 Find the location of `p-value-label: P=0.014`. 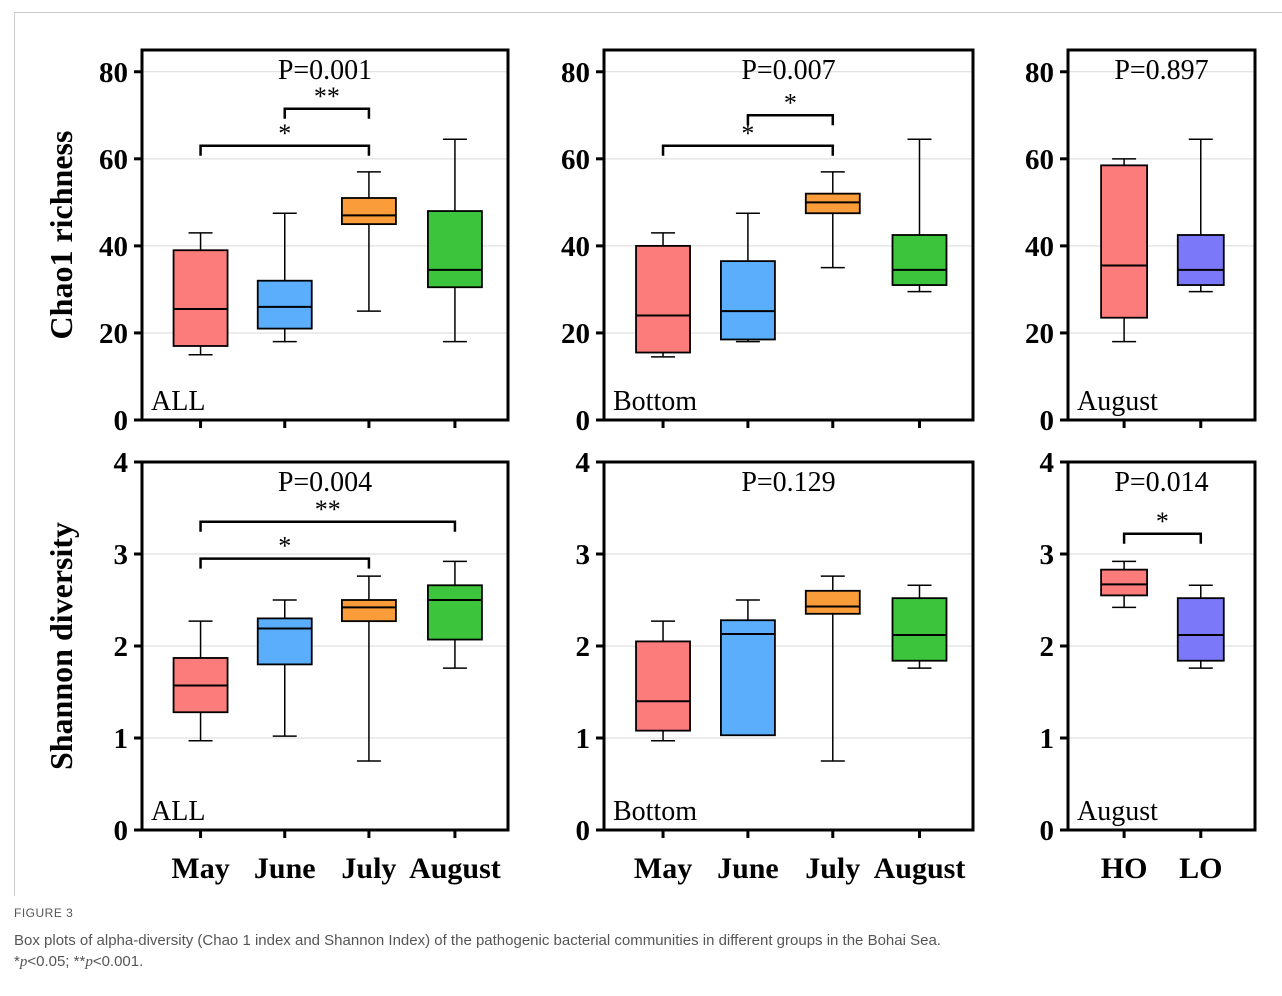

p-value-label: P=0.014 is located at coordinates (1161, 482).